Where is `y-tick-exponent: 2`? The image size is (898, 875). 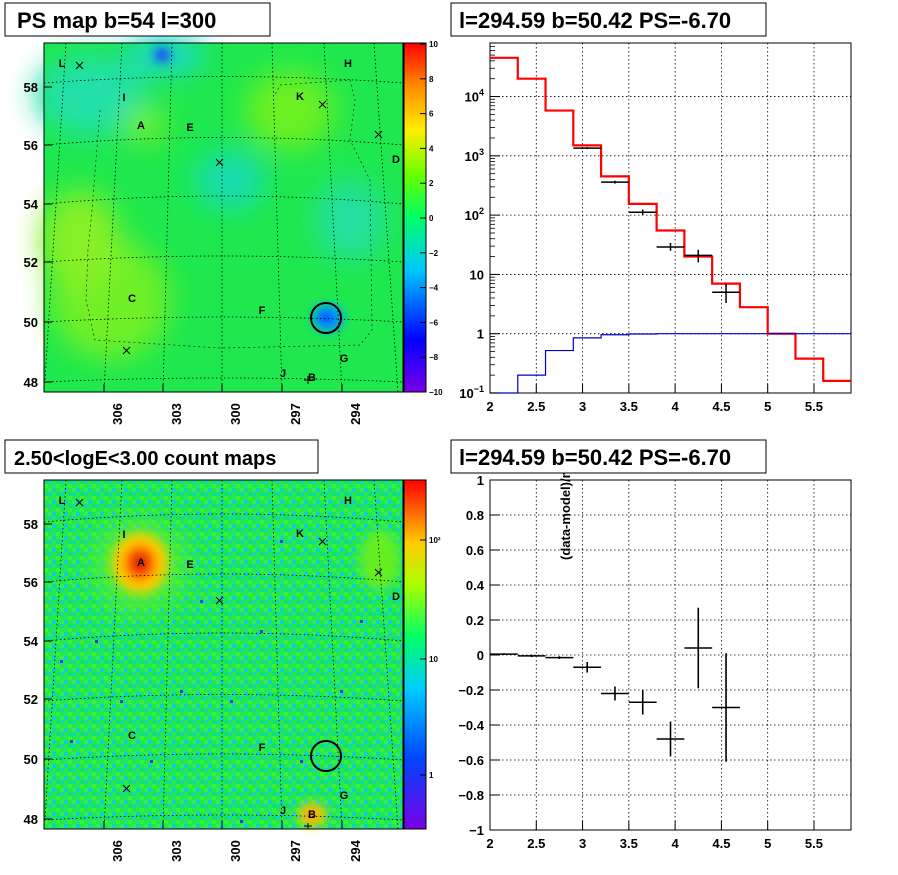
y-tick-exponent: 2 is located at coordinates (481, 211).